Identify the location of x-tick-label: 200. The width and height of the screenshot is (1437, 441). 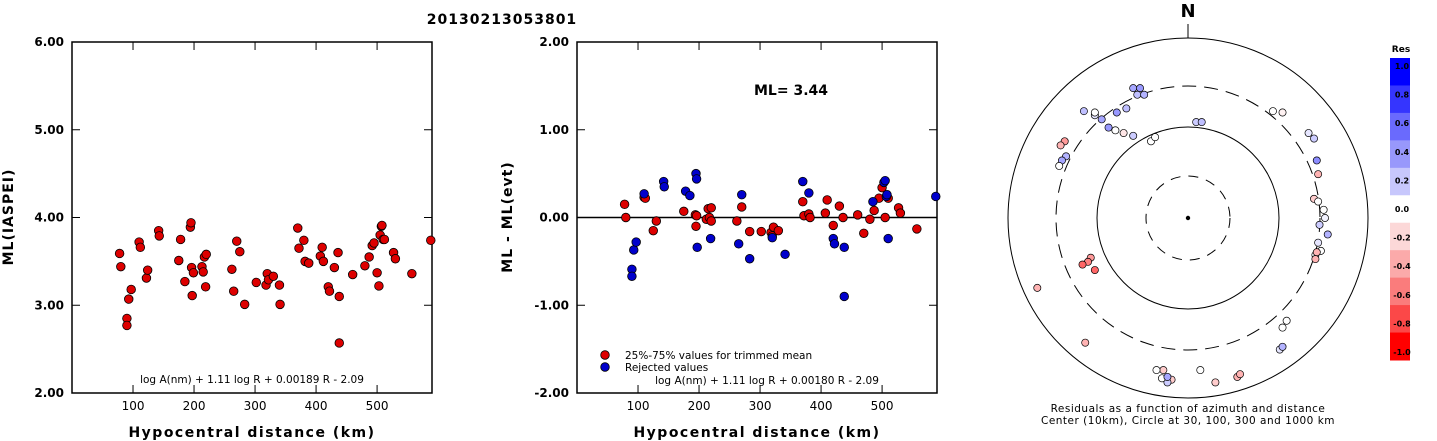
(194, 406).